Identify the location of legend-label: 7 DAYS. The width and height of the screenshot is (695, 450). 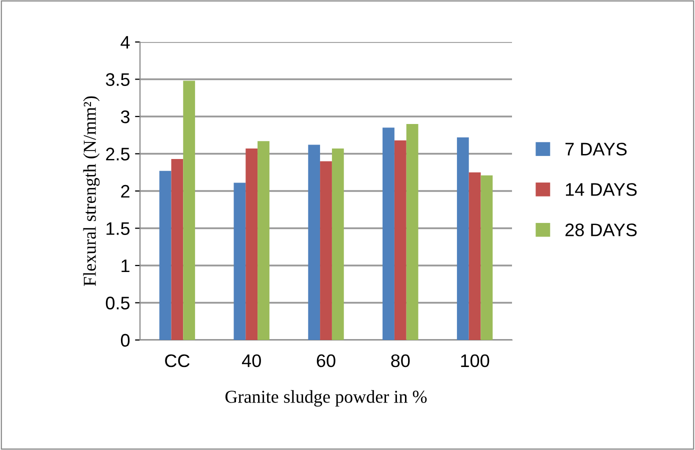
(596, 149).